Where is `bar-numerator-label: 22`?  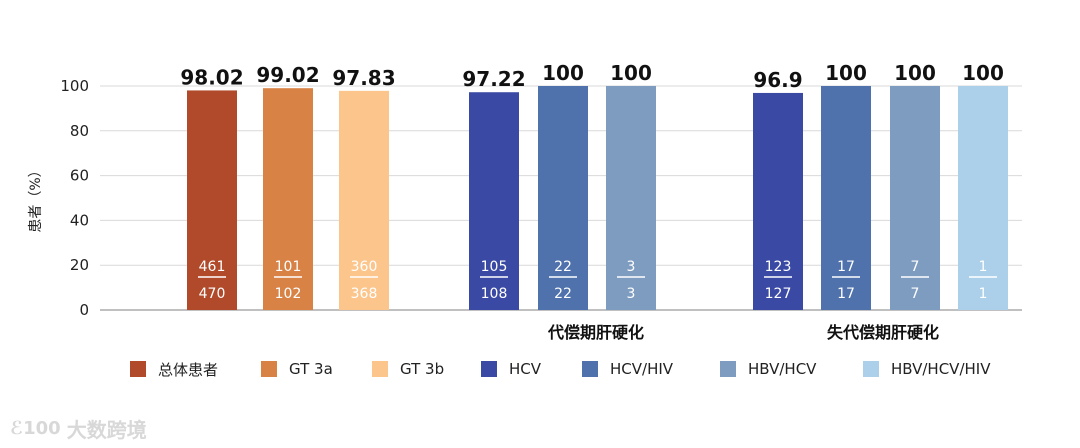 bar-numerator-label: 22 is located at coordinates (563, 267).